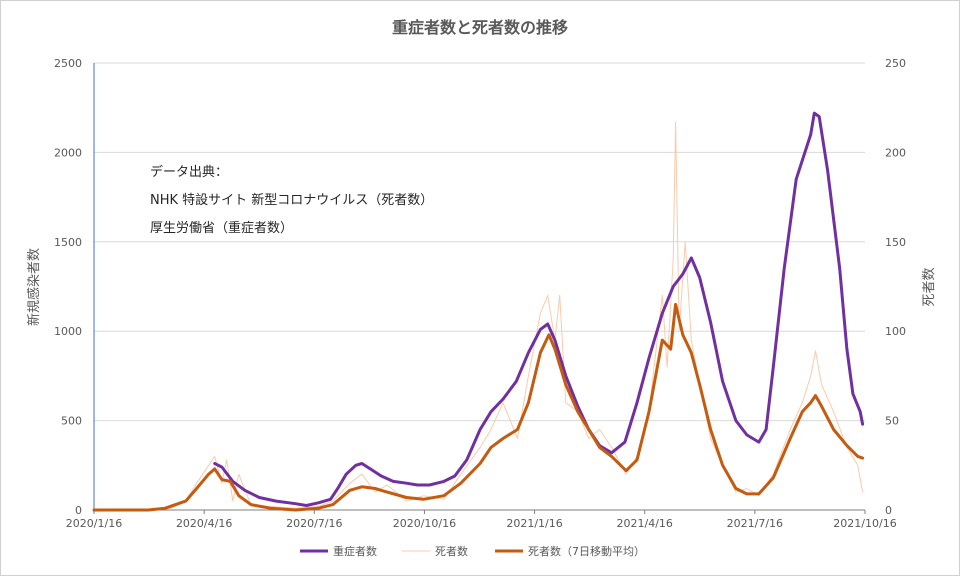 Image resolution: width=960 pixels, height=576 pixels. I want to click on y-tick-right: 200, so click(895, 152).